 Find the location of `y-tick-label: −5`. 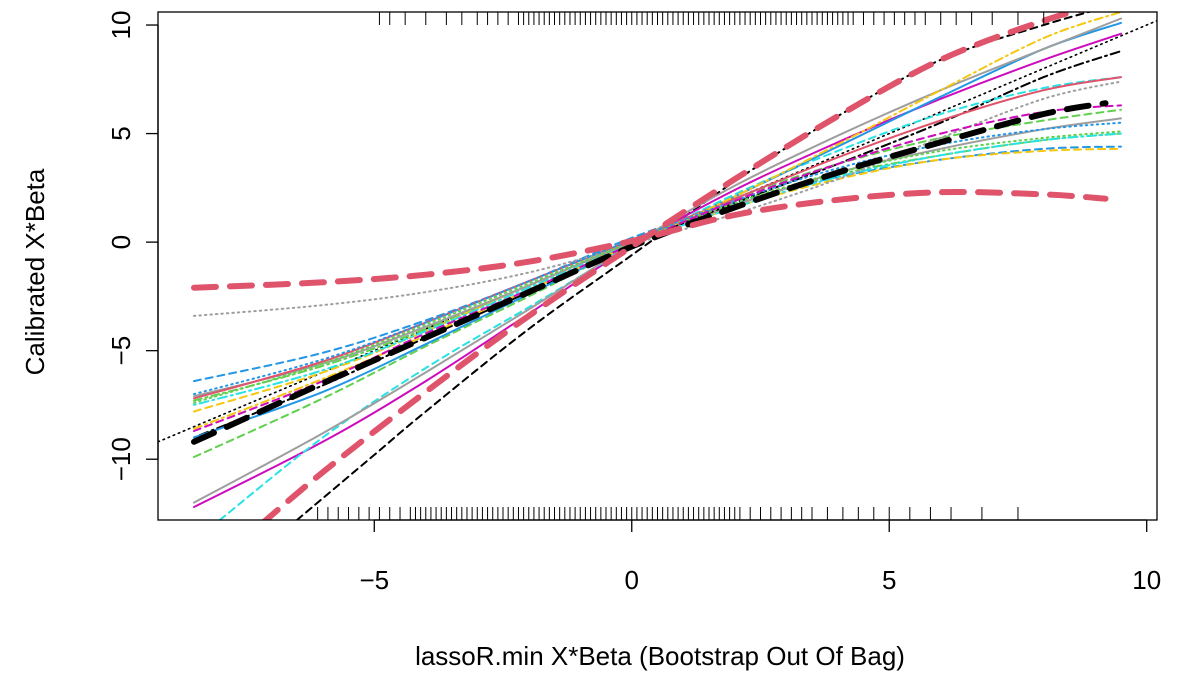

y-tick-label: −5 is located at coordinates (121, 351).